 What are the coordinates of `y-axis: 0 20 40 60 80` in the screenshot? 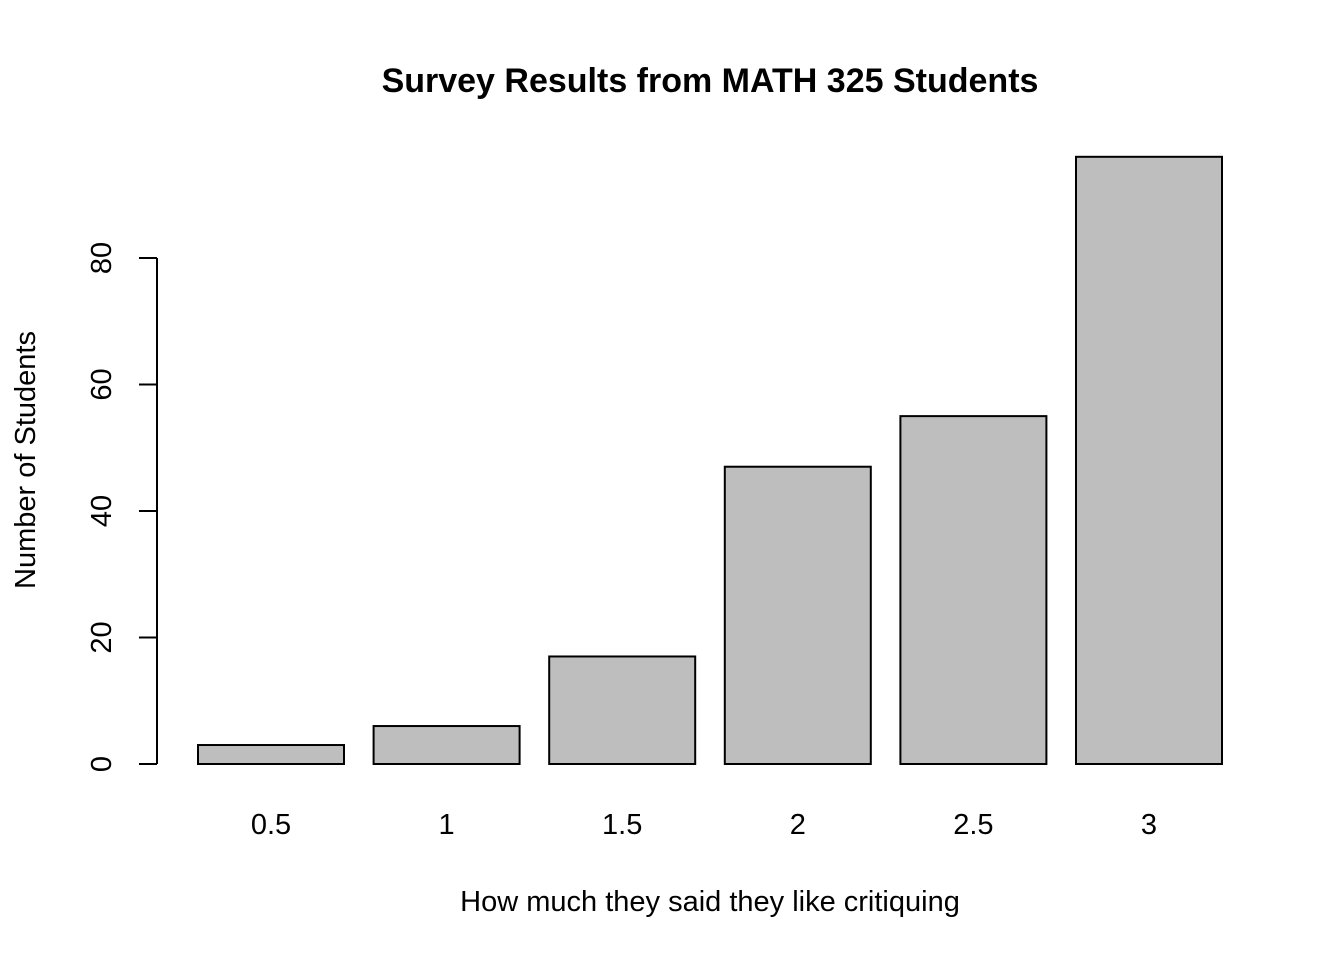 It's located at (122, 507).